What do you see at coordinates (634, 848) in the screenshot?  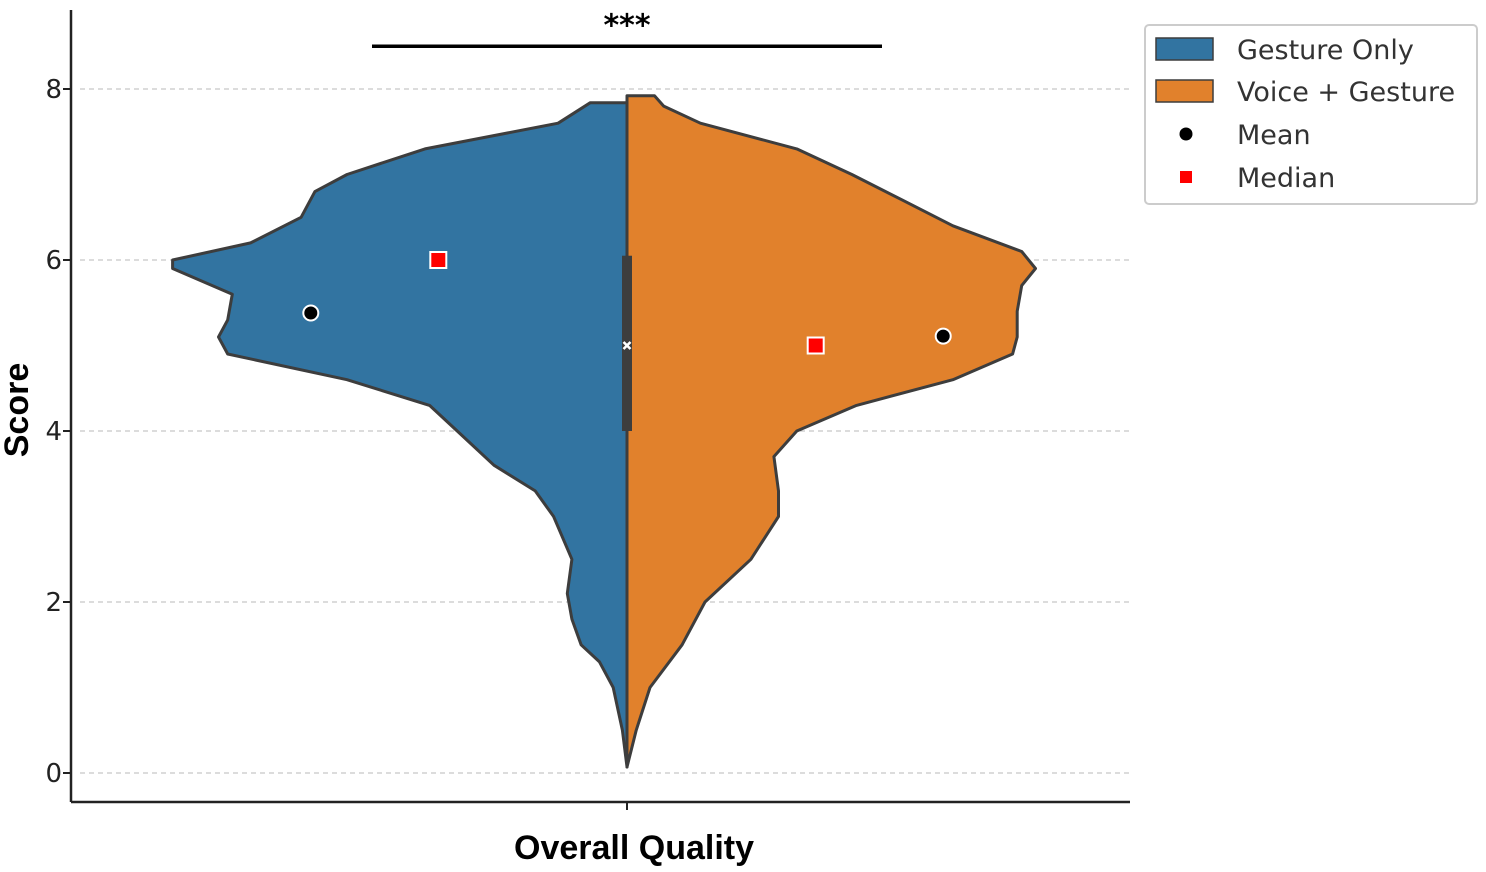 I see `x-axis-label: Overall Quality` at bounding box center [634, 848].